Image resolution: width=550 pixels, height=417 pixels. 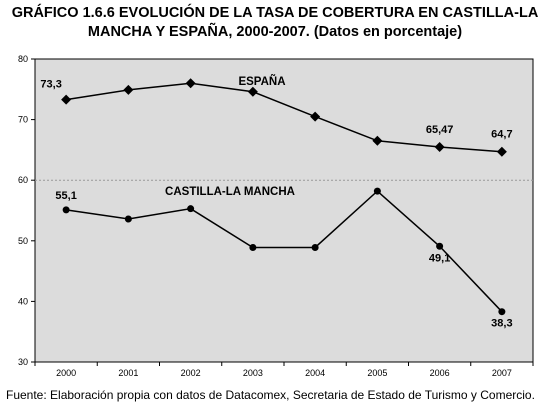 I want to click on y-tick-label: 40, so click(x=23, y=301).